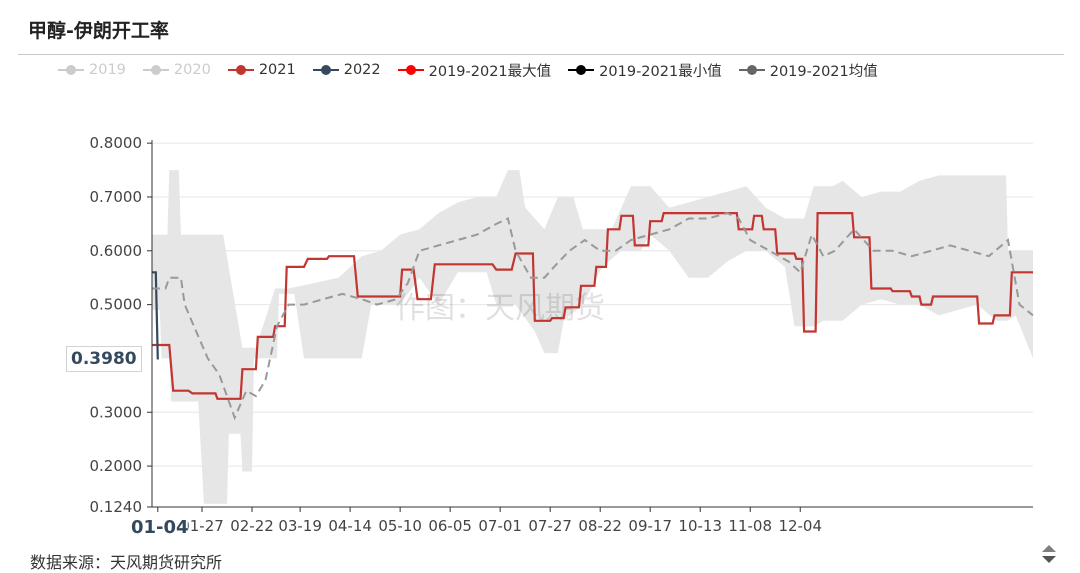  I want to click on x-tick-label: 03-19, so click(300, 526).